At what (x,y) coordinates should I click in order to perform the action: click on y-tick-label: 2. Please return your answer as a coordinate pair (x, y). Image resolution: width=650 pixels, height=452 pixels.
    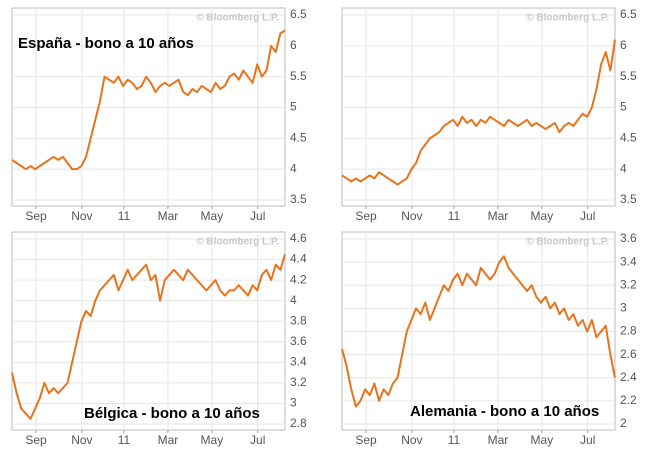
    Looking at the image, I should click on (623, 423).